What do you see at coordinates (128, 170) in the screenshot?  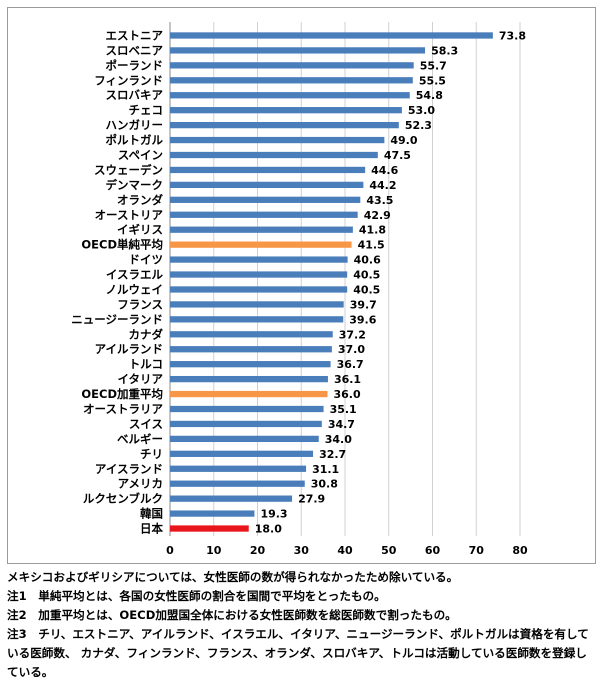 I see `category-label: スウェーデン` at bounding box center [128, 170].